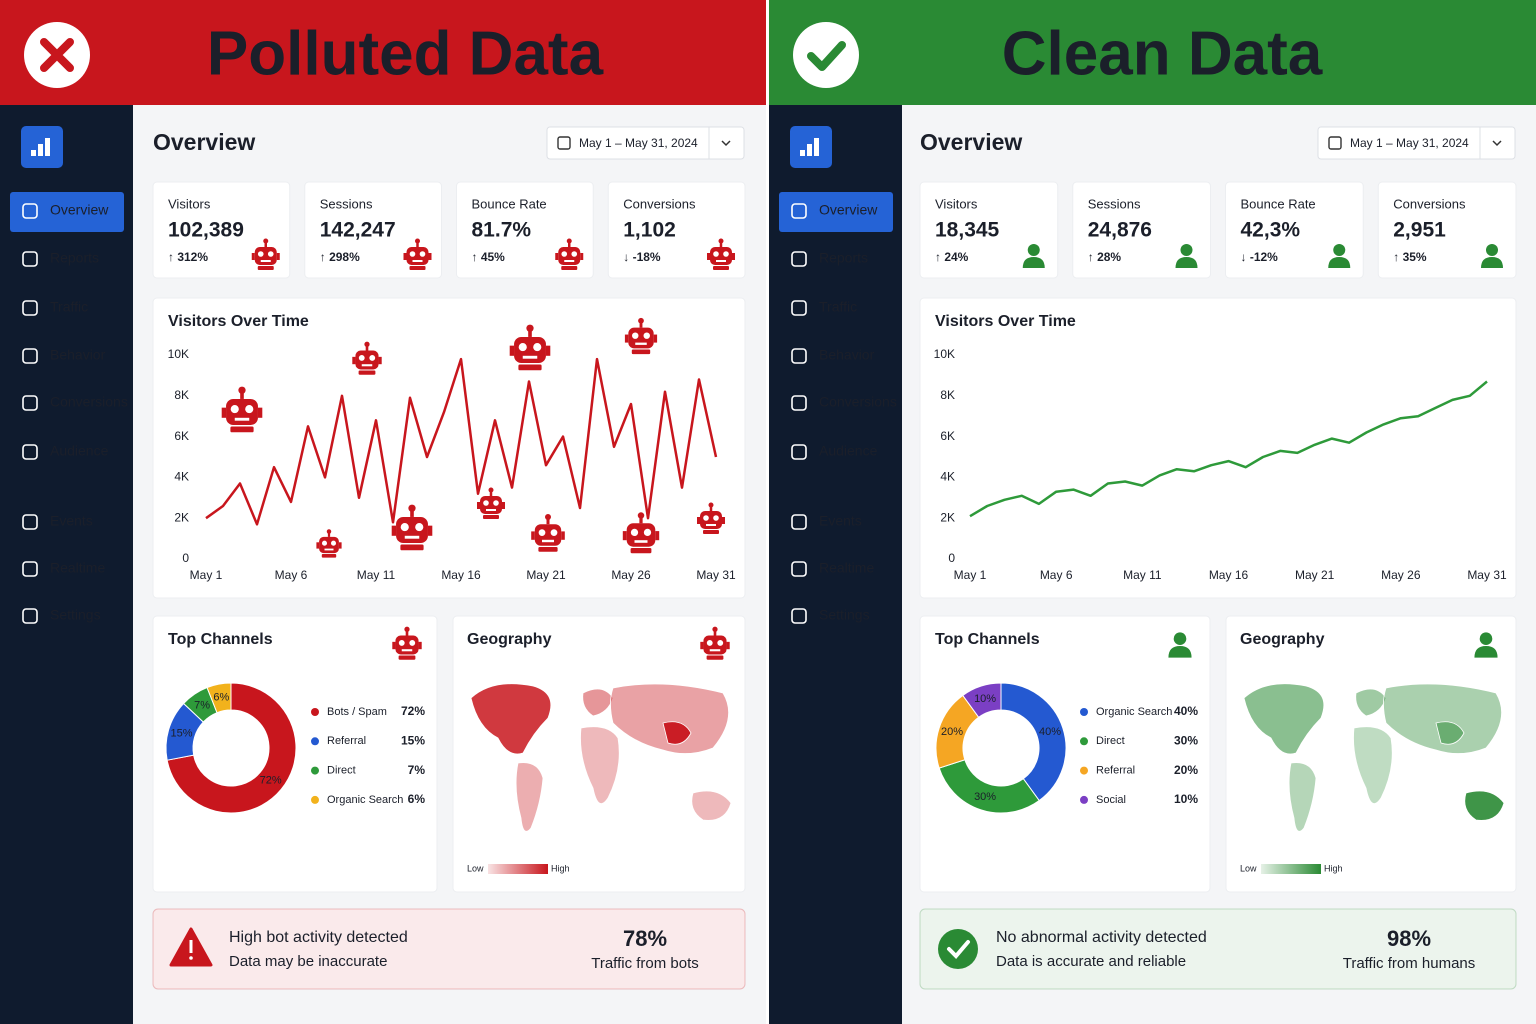 This screenshot has height=1024, width=1536. Describe the element at coordinates (1186, 799) in the screenshot. I see `legend-value: 10%` at that location.